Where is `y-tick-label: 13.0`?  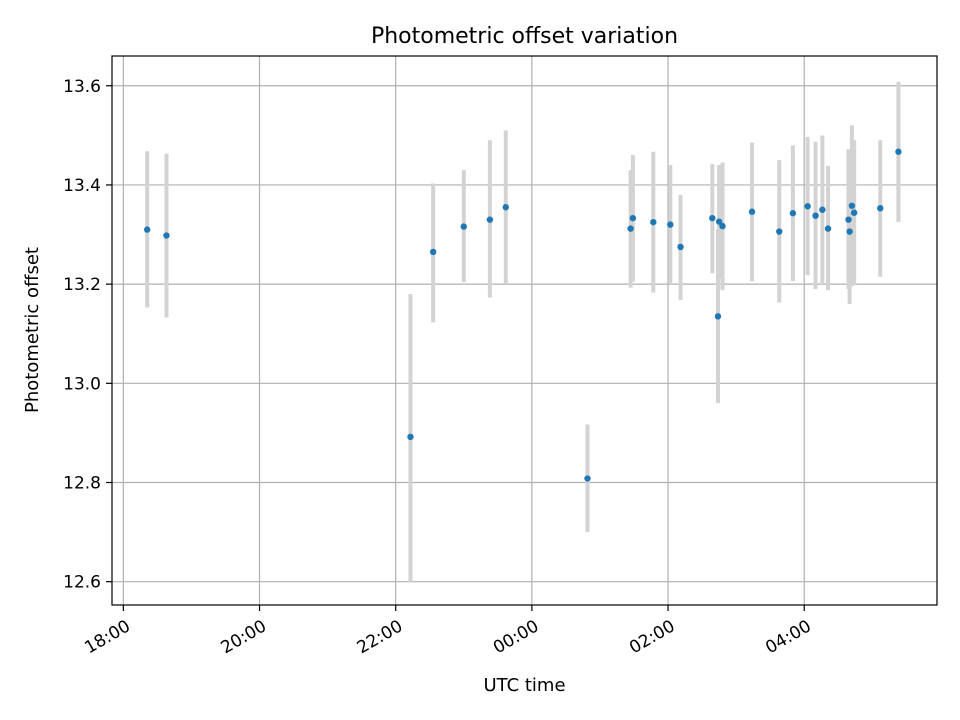
y-tick-label: 13.0 is located at coordinates (82, 384).